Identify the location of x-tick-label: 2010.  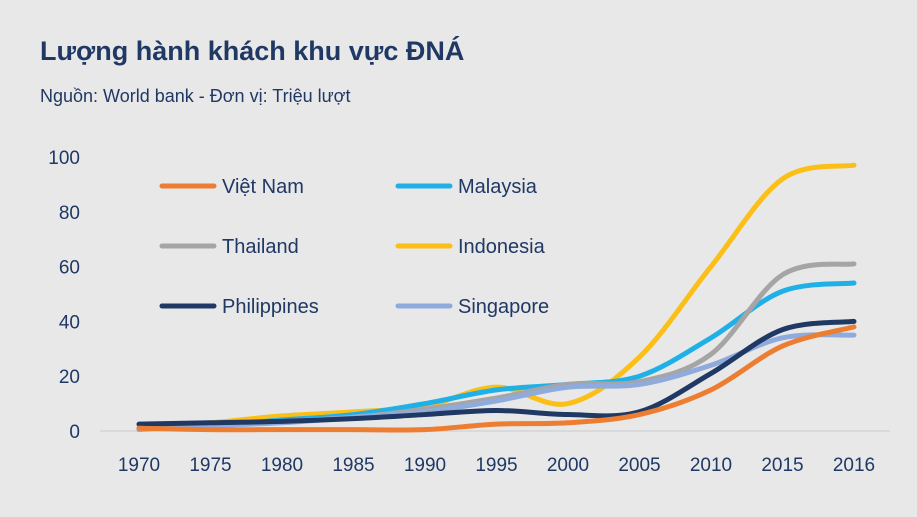
(711, 465).